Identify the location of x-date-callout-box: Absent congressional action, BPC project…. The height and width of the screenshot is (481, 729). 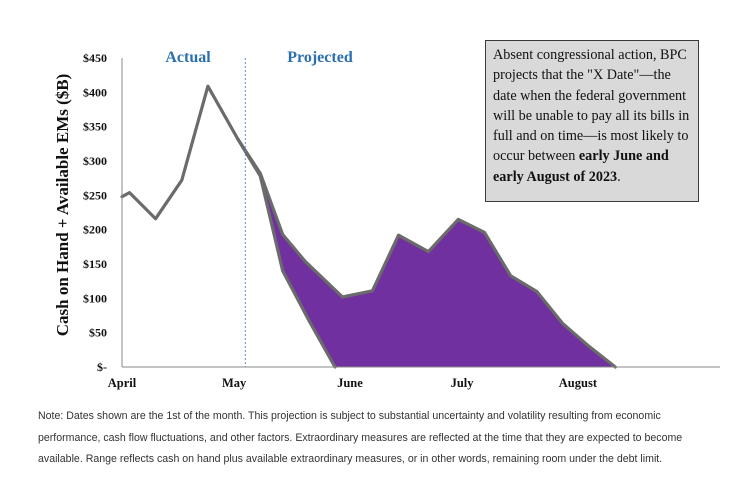
(592, 121).